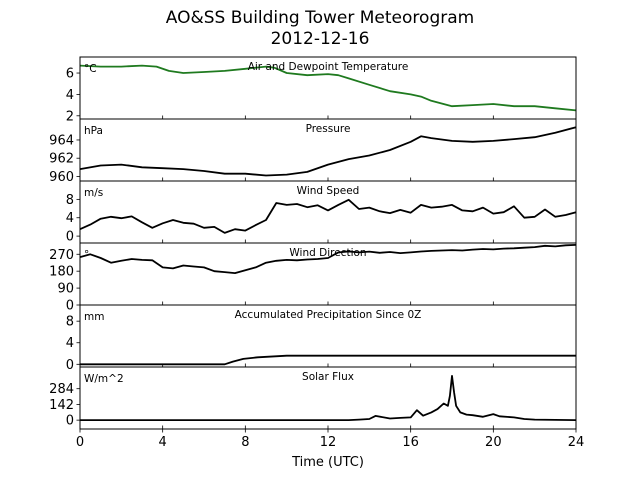  Describe the element at coordinates (61, 272) in the screenshot. I see `panel-wind_direction-ytick-label-2: 180` at that location.